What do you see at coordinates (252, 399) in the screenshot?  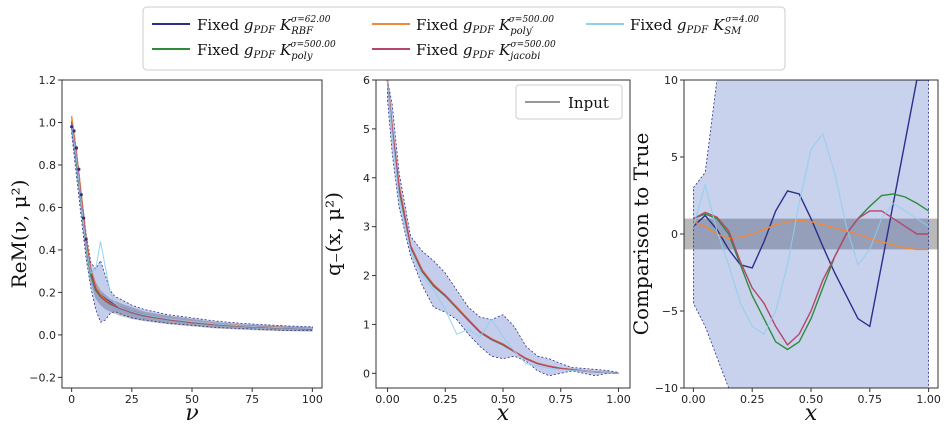 I see `x-tick-label: 75` at bounding box center [252, 399].